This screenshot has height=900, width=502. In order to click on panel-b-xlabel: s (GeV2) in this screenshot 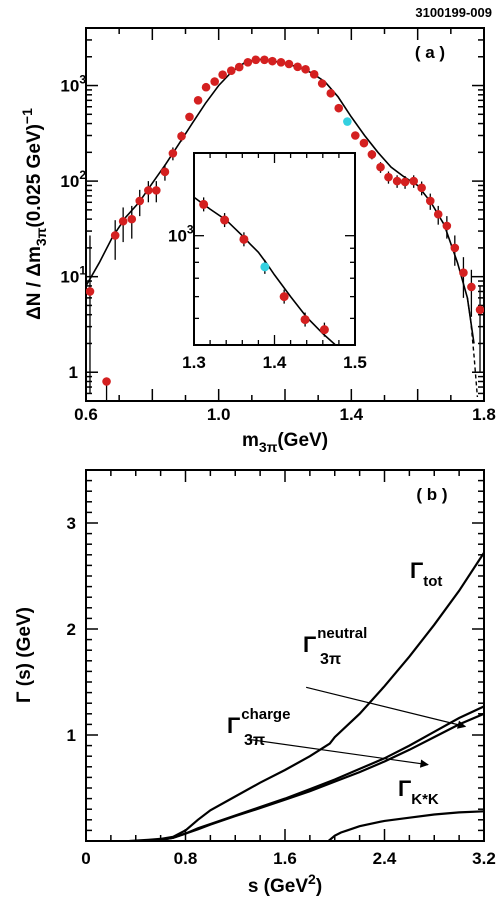, I will do `click(285, 884)`.